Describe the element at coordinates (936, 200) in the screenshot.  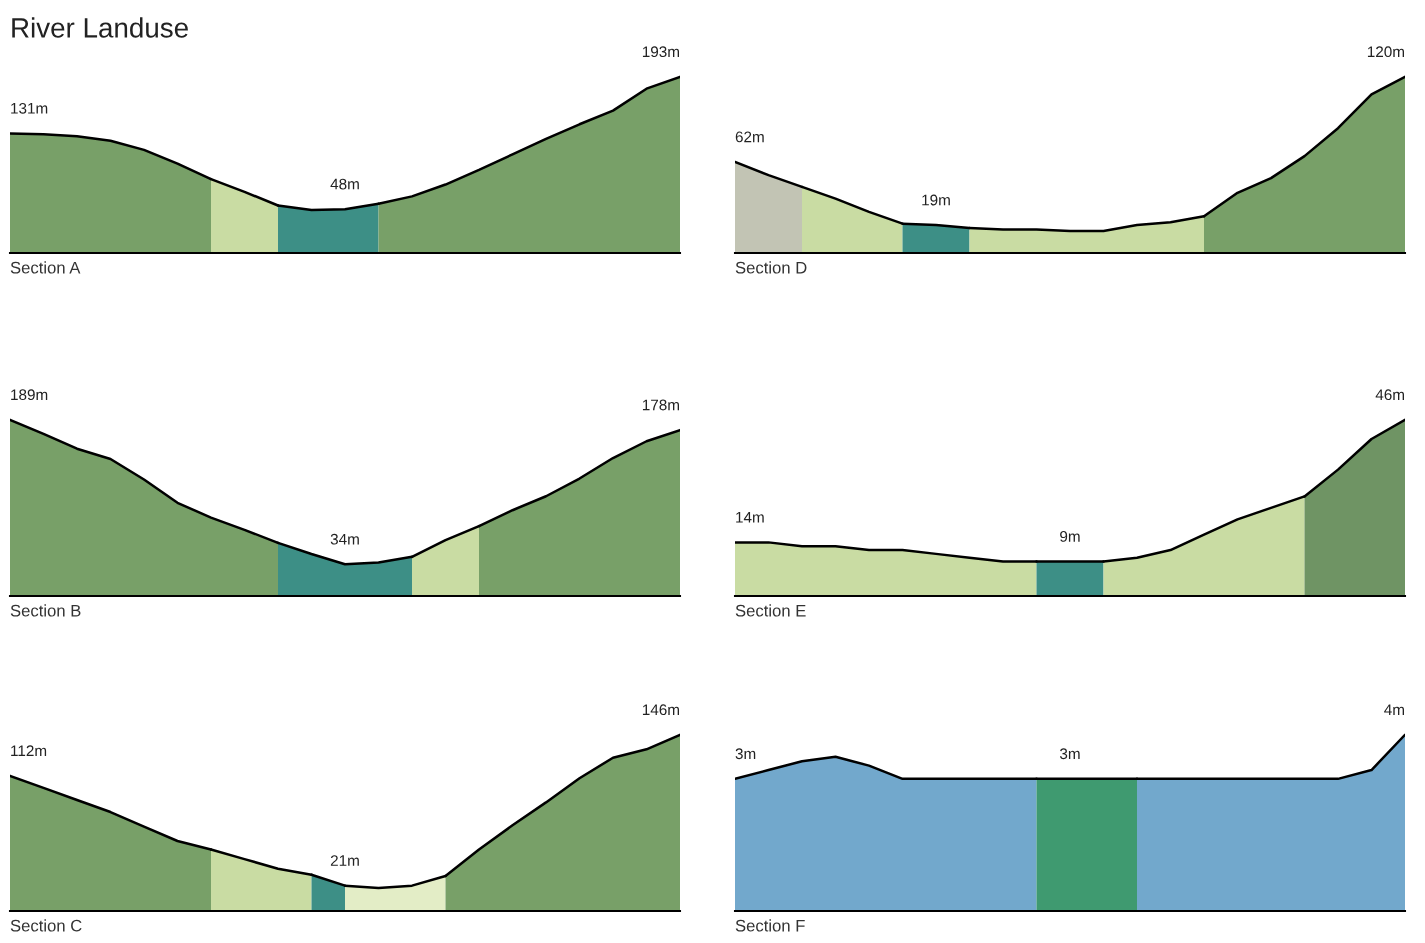
I see `data-label: 19m` at that location.